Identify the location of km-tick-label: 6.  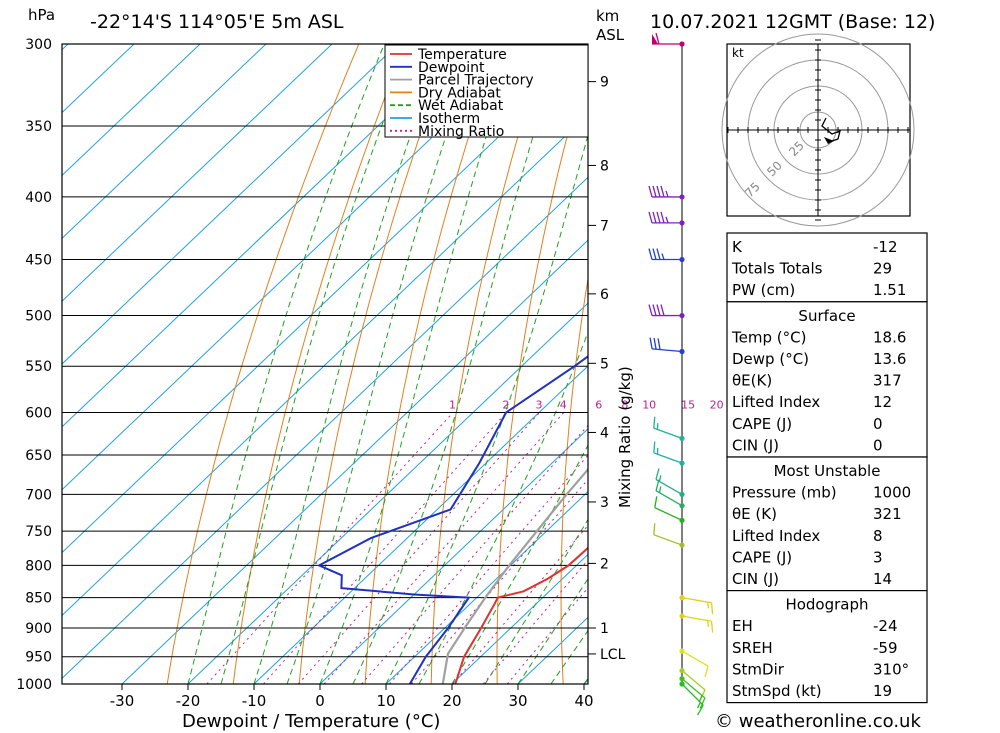
(604, 295).